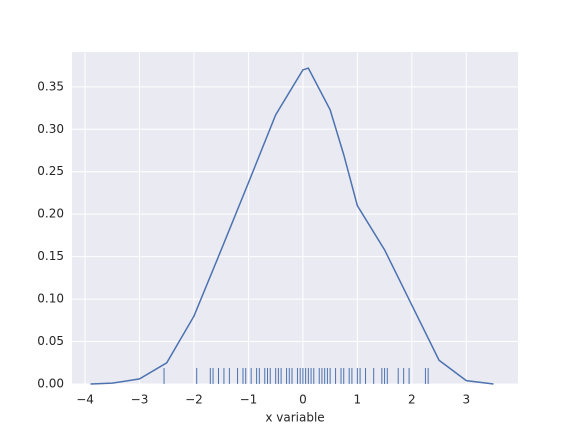 The height and width of the screenshot is (432, 576). What do you see at coordinates (194, 400) in the screenshot?
I see `x-tick-label: −2` at bounding box center [194, 400].